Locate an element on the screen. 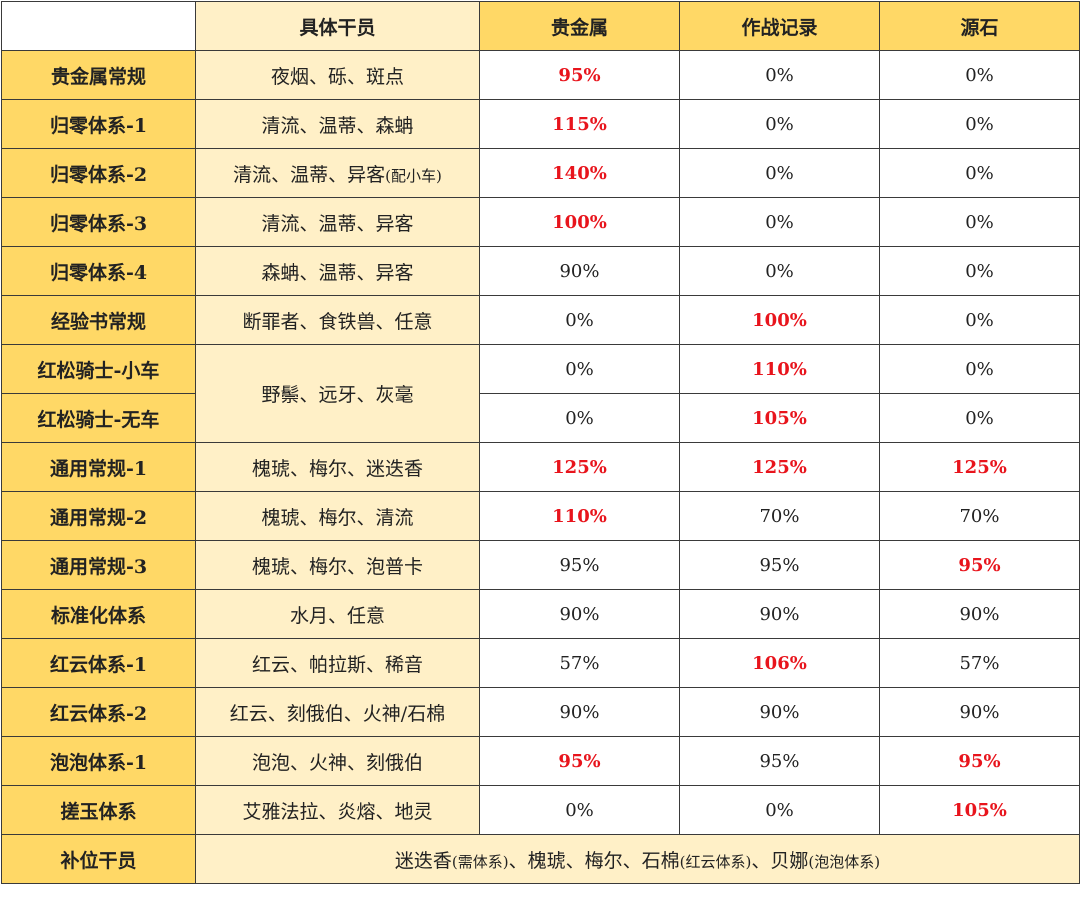  row-name: 通用常规-3 is located at coordinates (98, 565).